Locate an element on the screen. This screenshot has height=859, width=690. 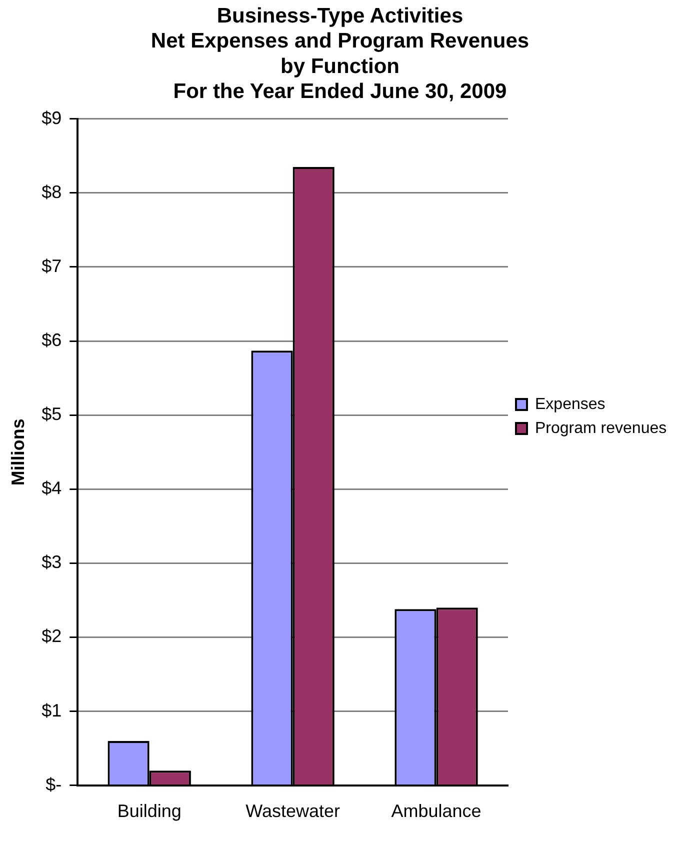
y-tick-label: $2 is located at coordinates (52, 636).